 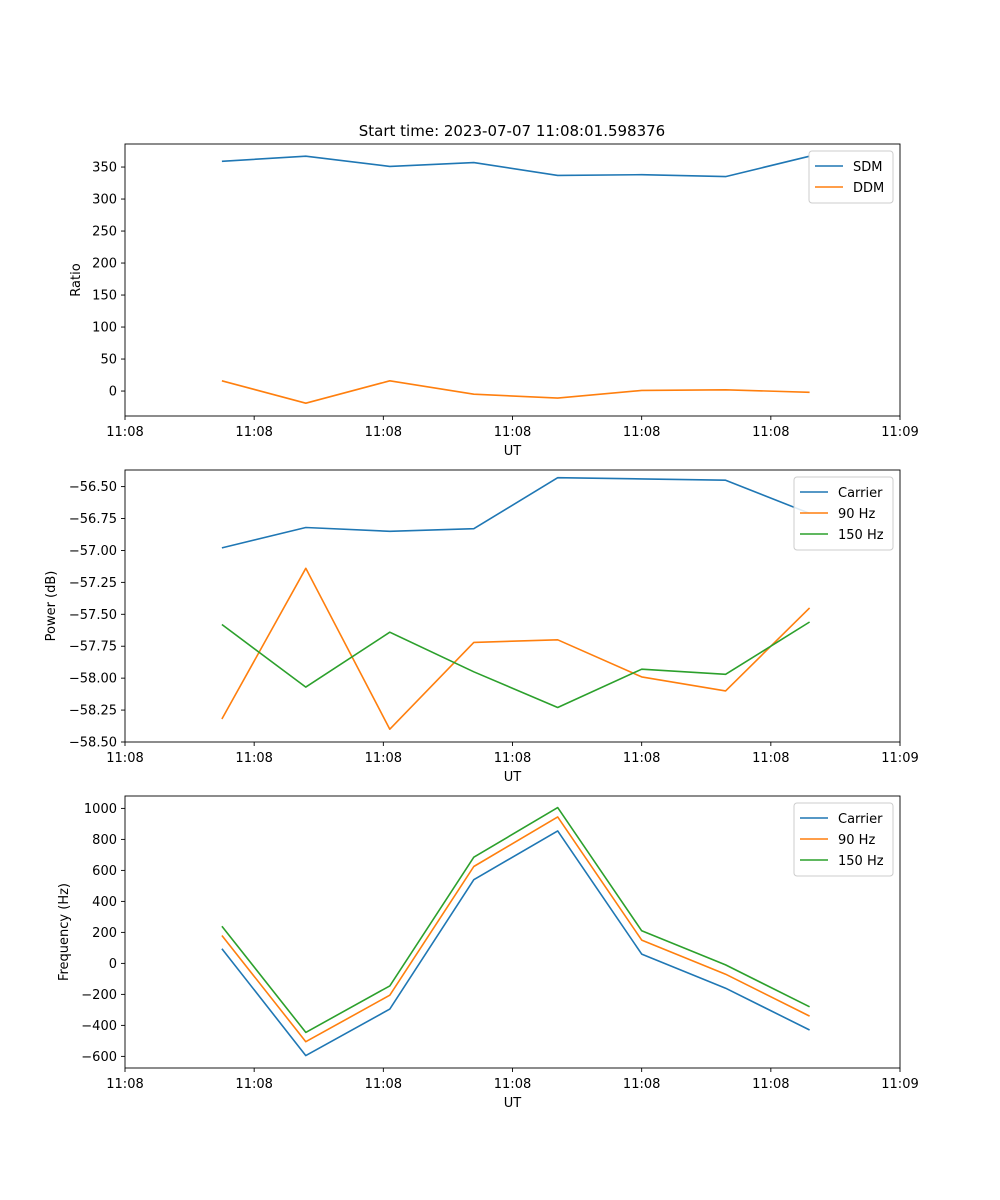 I want to click on y-tick-label: 50, so click(x=108, y=360).